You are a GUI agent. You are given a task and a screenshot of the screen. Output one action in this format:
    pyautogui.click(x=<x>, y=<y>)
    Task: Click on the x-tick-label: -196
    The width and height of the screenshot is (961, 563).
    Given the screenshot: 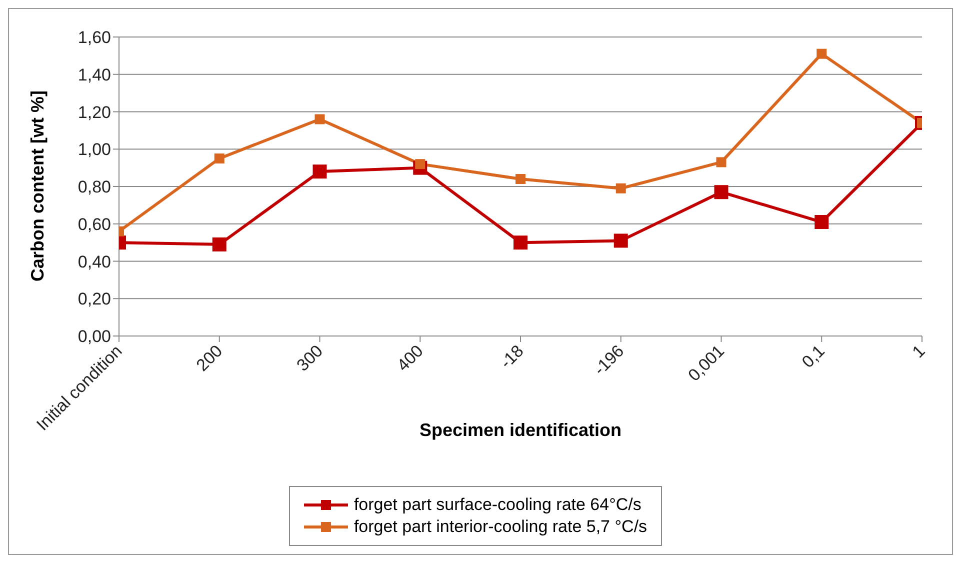 What is the action you would take?
    pyautogui.click(x=609, y=360)
    